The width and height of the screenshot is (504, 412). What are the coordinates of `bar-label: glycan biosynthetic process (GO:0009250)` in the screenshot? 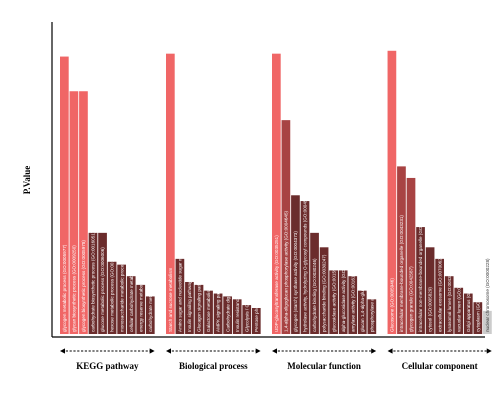 It's located at (74, 288).